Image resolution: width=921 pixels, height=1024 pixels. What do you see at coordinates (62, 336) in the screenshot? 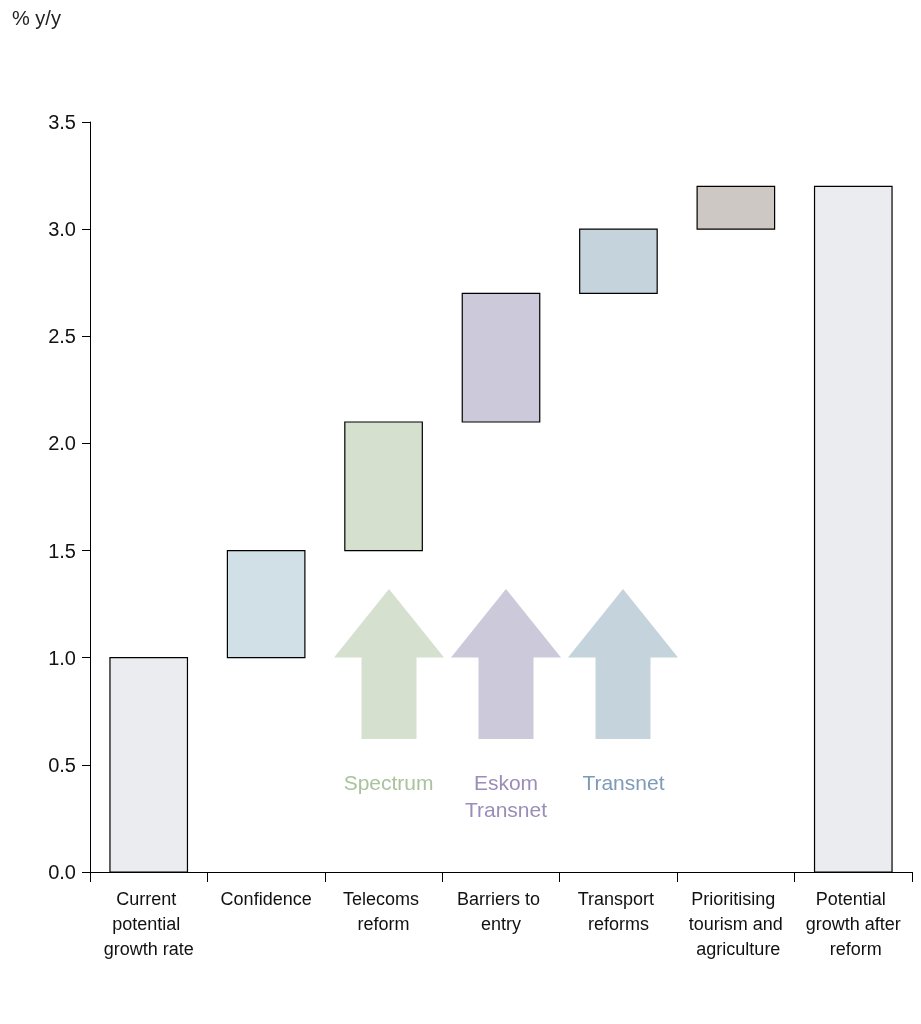
I see `y-tick-label: 2.5` at bounding box center [62, 336].